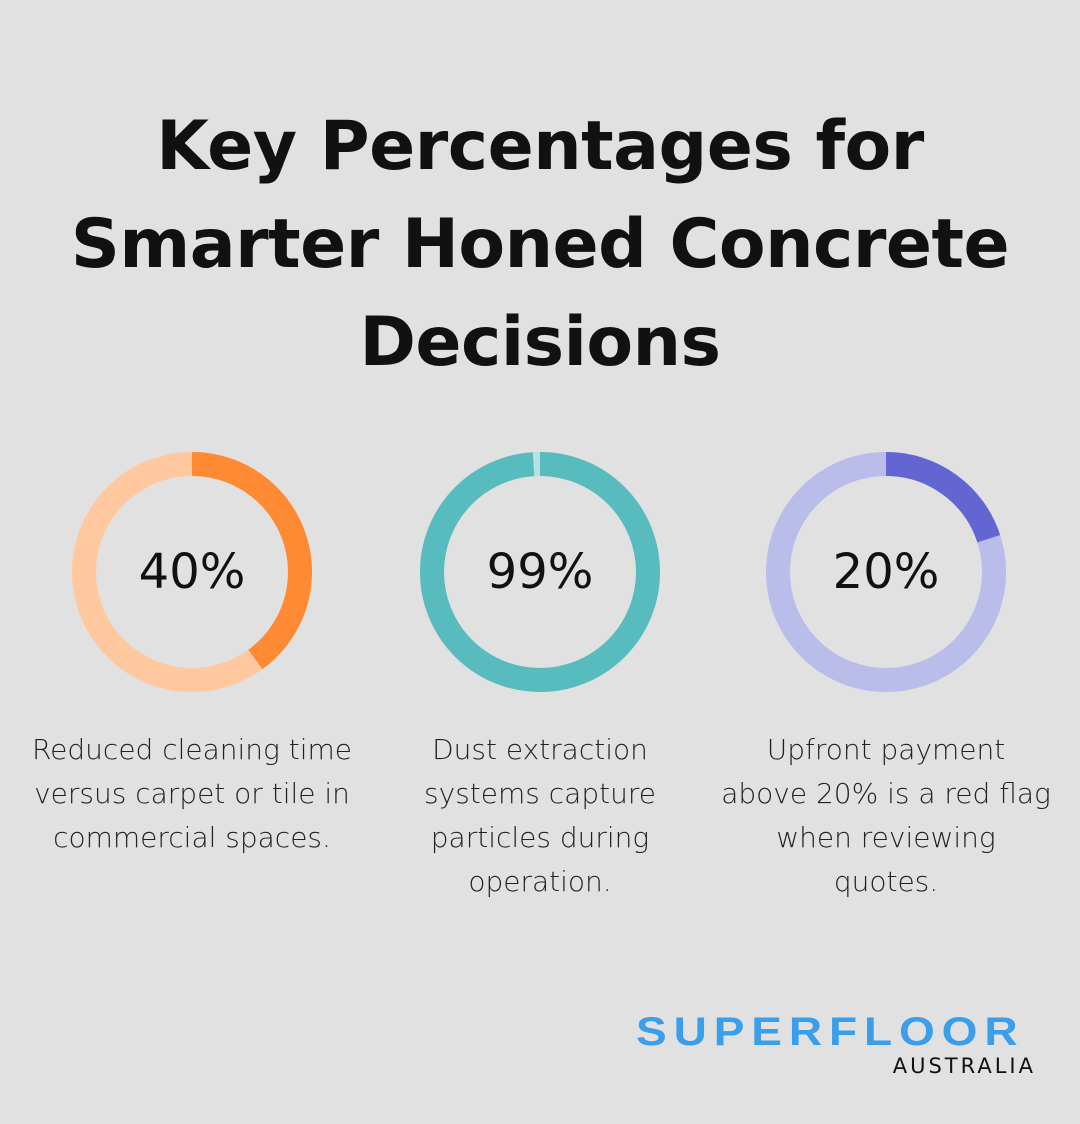 The image size is (1080, 1124). I want to click on percentage-label: 40%, so click(192, 572).